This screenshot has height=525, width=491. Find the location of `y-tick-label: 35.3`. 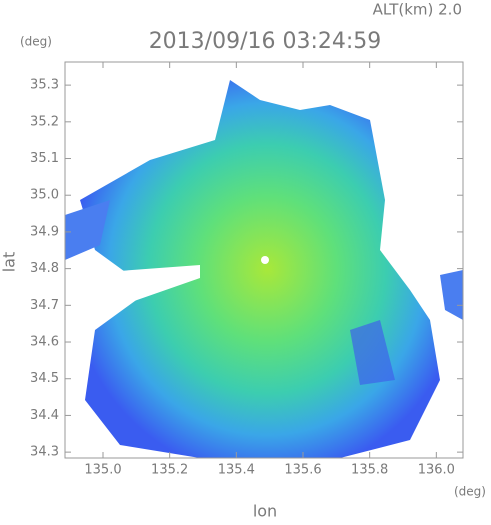

y-tick-label: 35.3 is located at coordinates (44, 85).